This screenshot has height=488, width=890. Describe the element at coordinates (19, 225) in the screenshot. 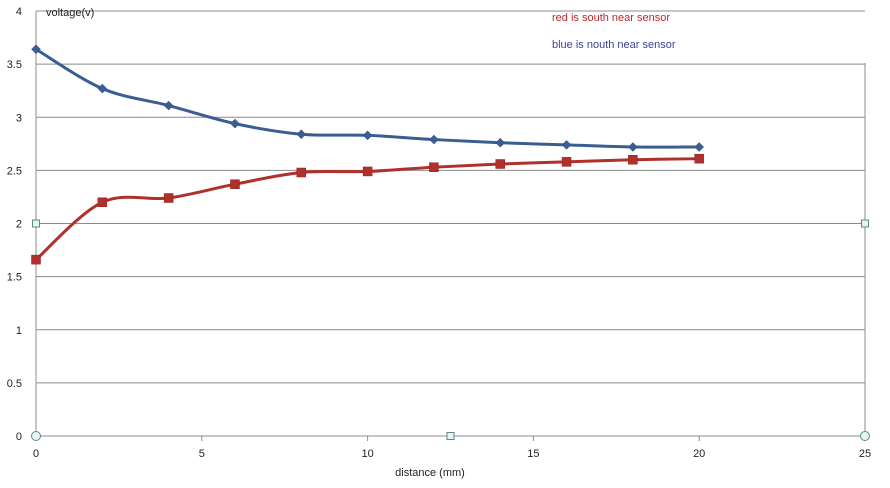

I see `y-tick-label: 2` at that location.